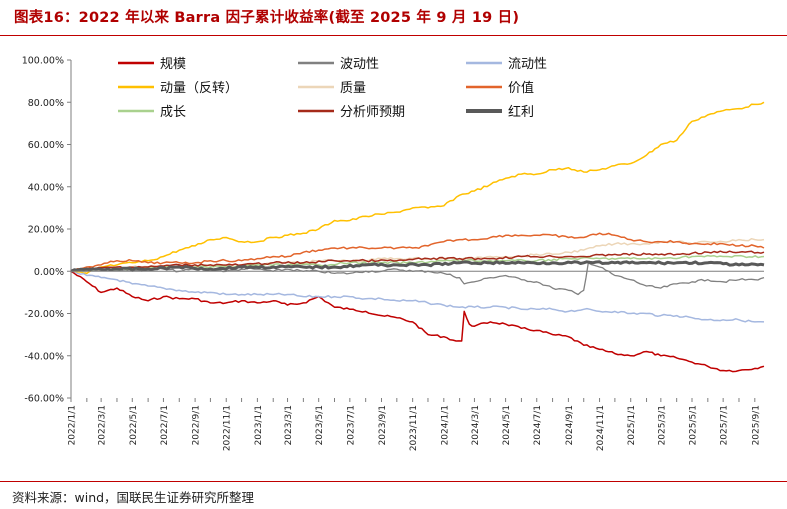  Describe the element at coordinates (49, 272) in the screenshot. I see `y-tick-label: 0.00%` at that location.